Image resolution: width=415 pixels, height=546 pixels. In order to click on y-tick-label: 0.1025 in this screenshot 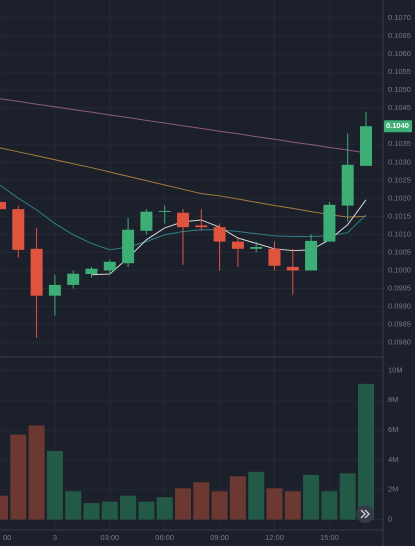, I will do `click(399, 179)`.